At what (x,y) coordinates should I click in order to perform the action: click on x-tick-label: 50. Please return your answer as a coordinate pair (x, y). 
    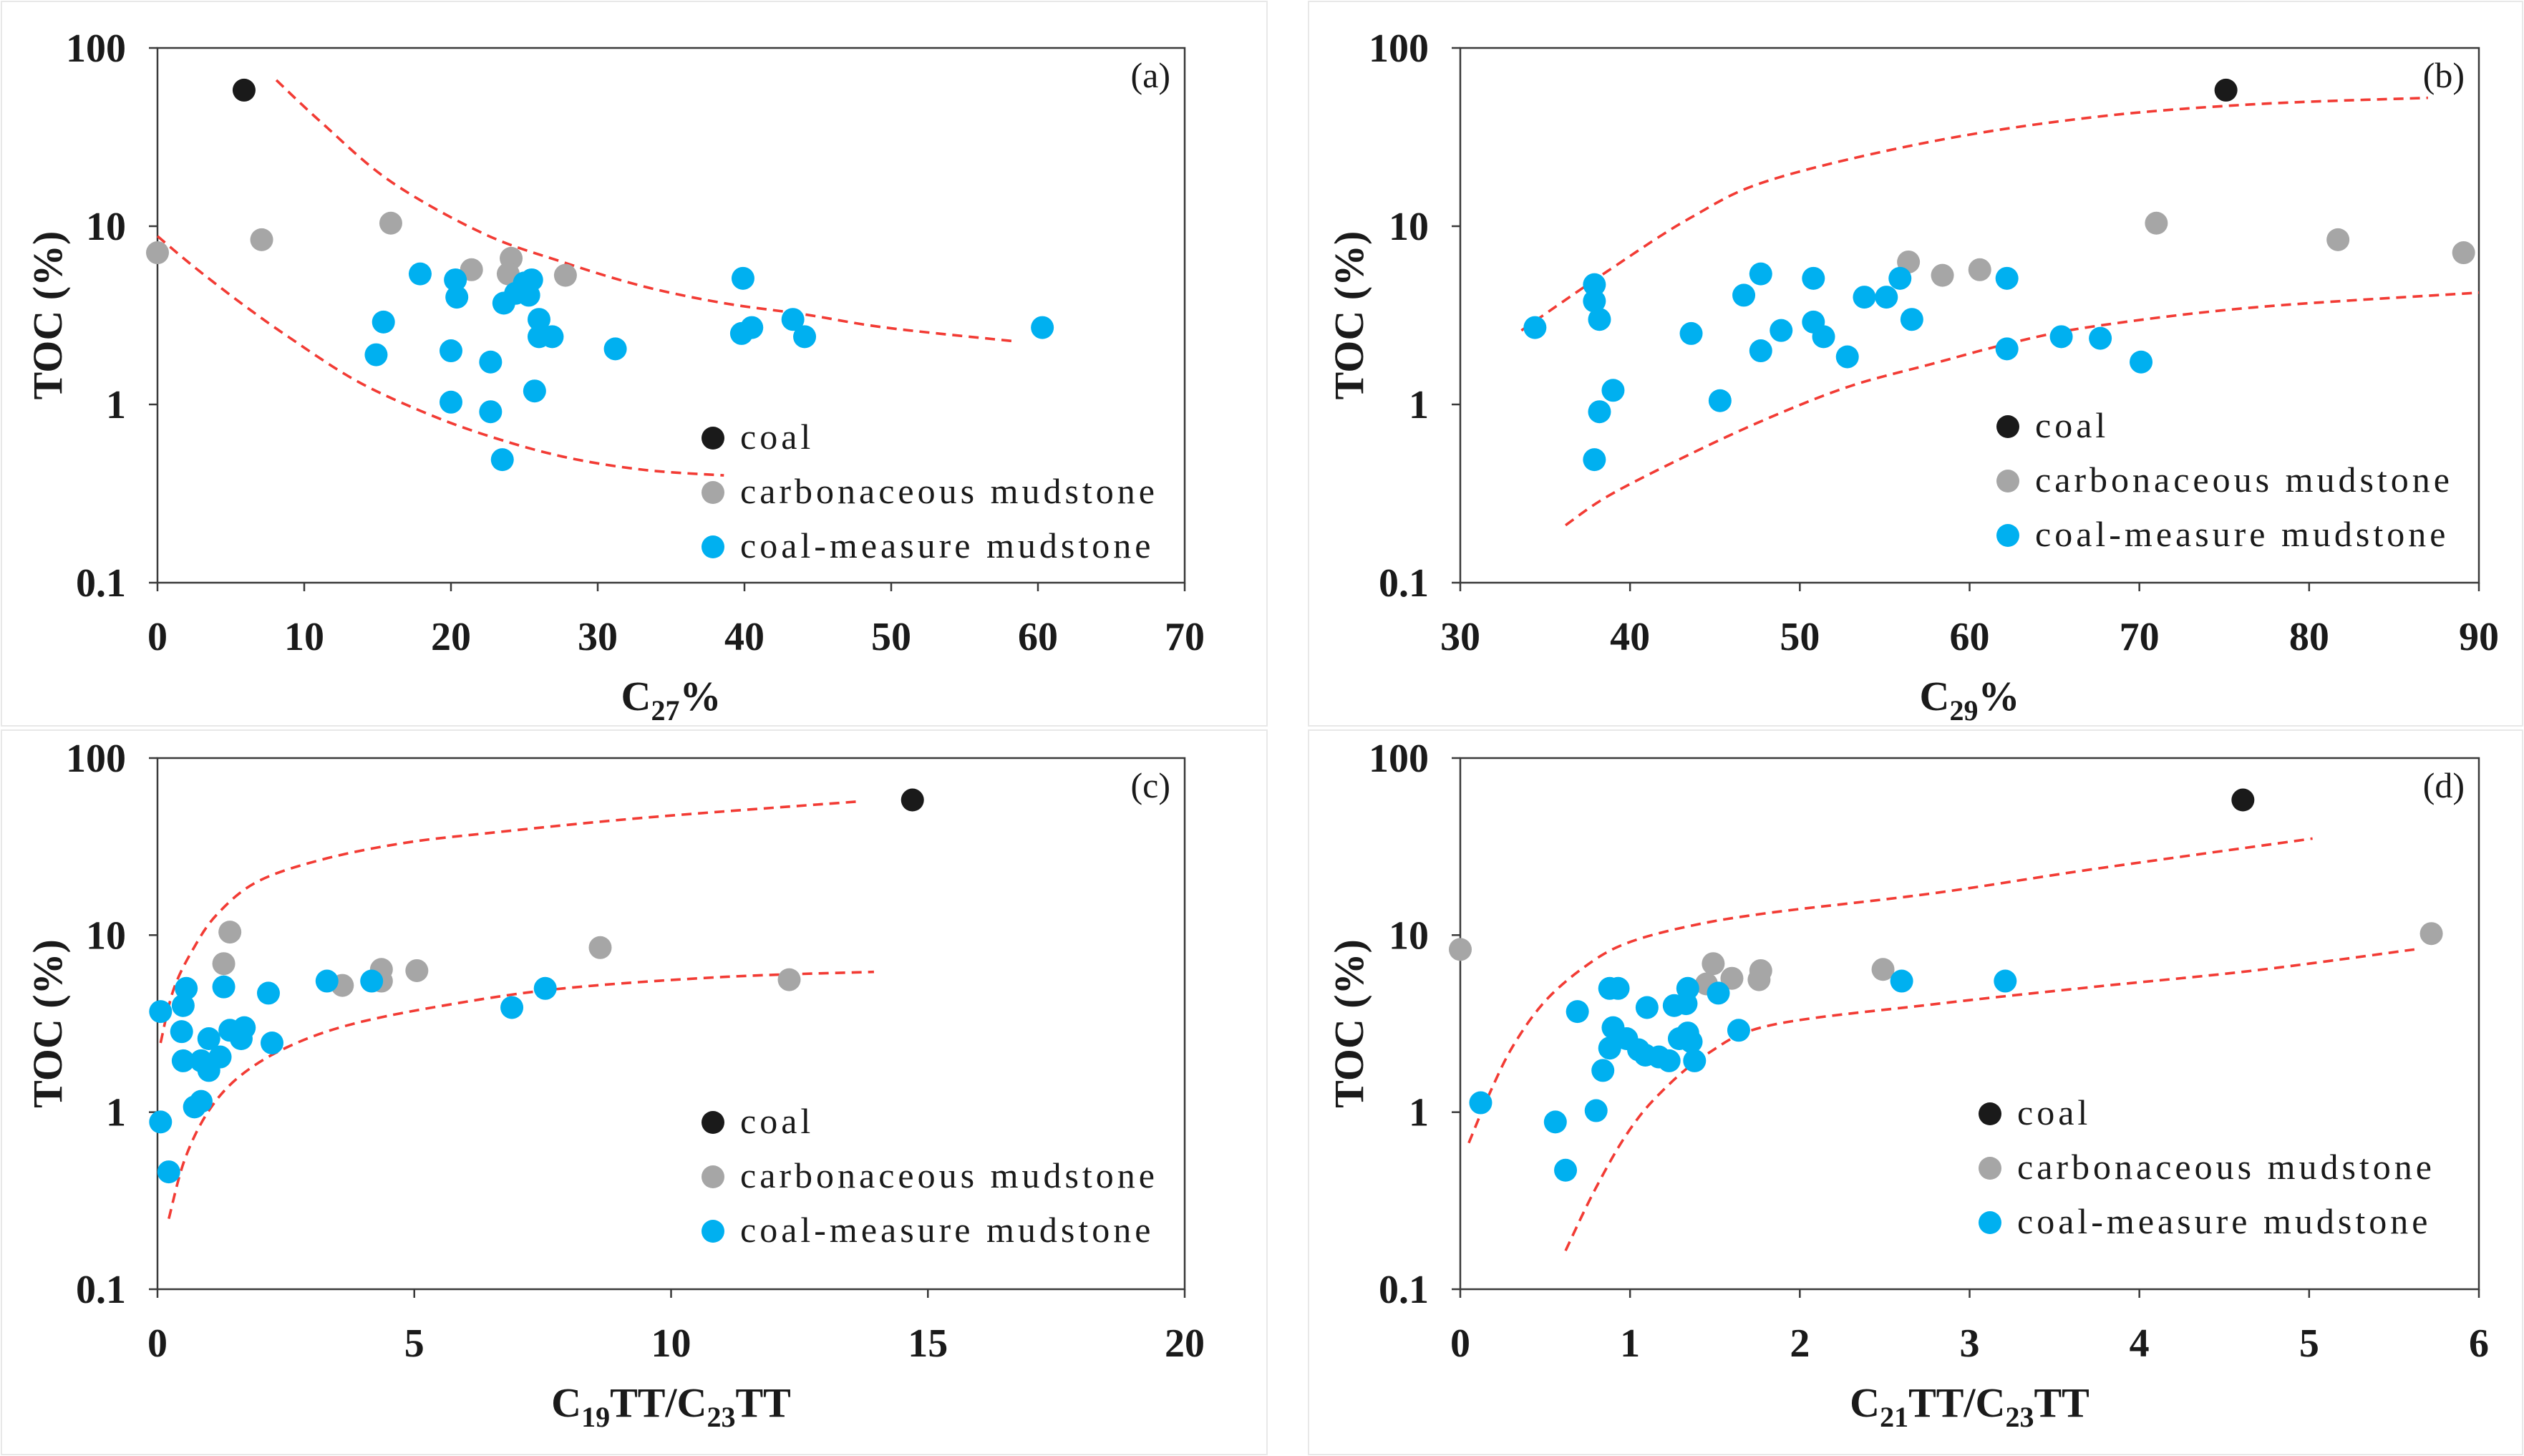
    Looking at the image, I should click on (1800, 637).